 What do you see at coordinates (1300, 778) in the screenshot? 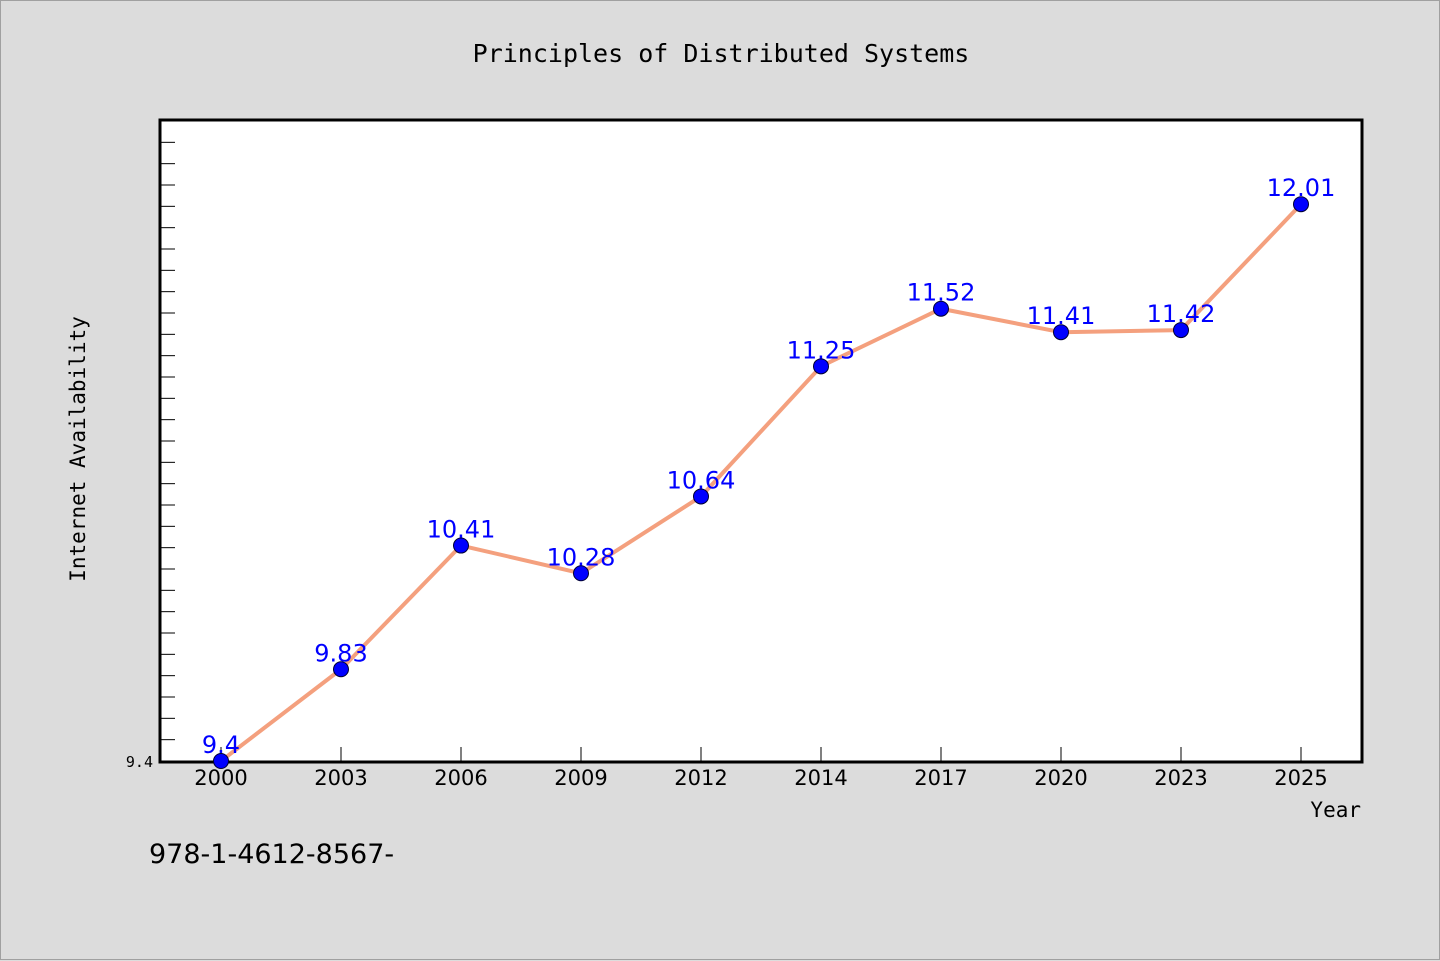
I see `x-tick-label: 2025` at bounding box center [1300, 778].